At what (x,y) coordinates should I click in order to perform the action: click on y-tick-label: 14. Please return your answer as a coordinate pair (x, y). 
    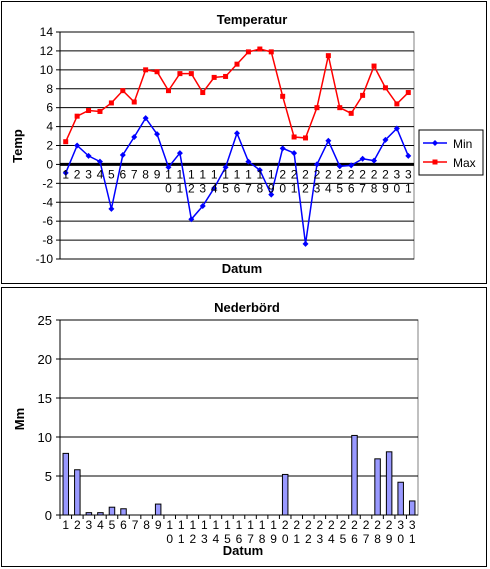
    Looking at the image, I should click on (47, 32).